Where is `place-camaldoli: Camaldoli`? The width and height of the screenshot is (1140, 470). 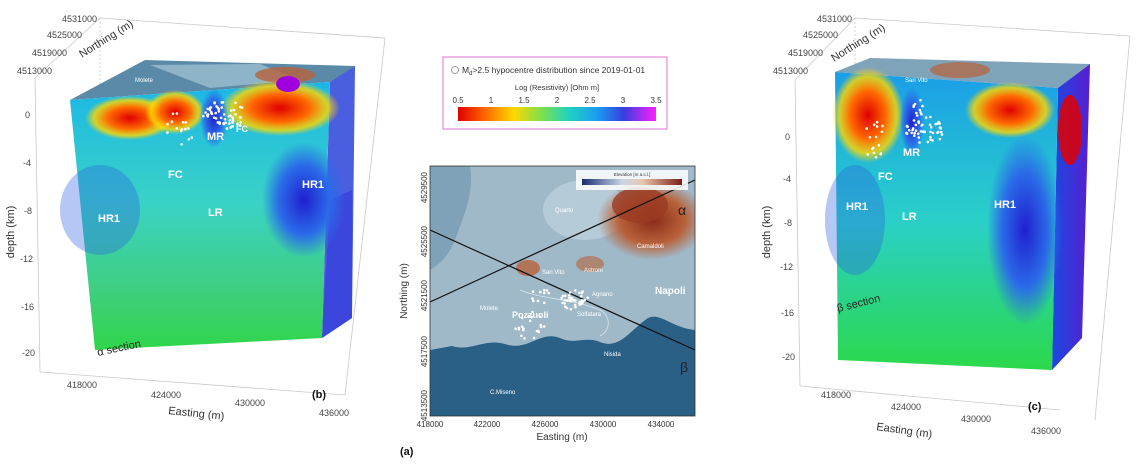
place-camaldoli: Camaldoli is located at coordinates (650, 247).